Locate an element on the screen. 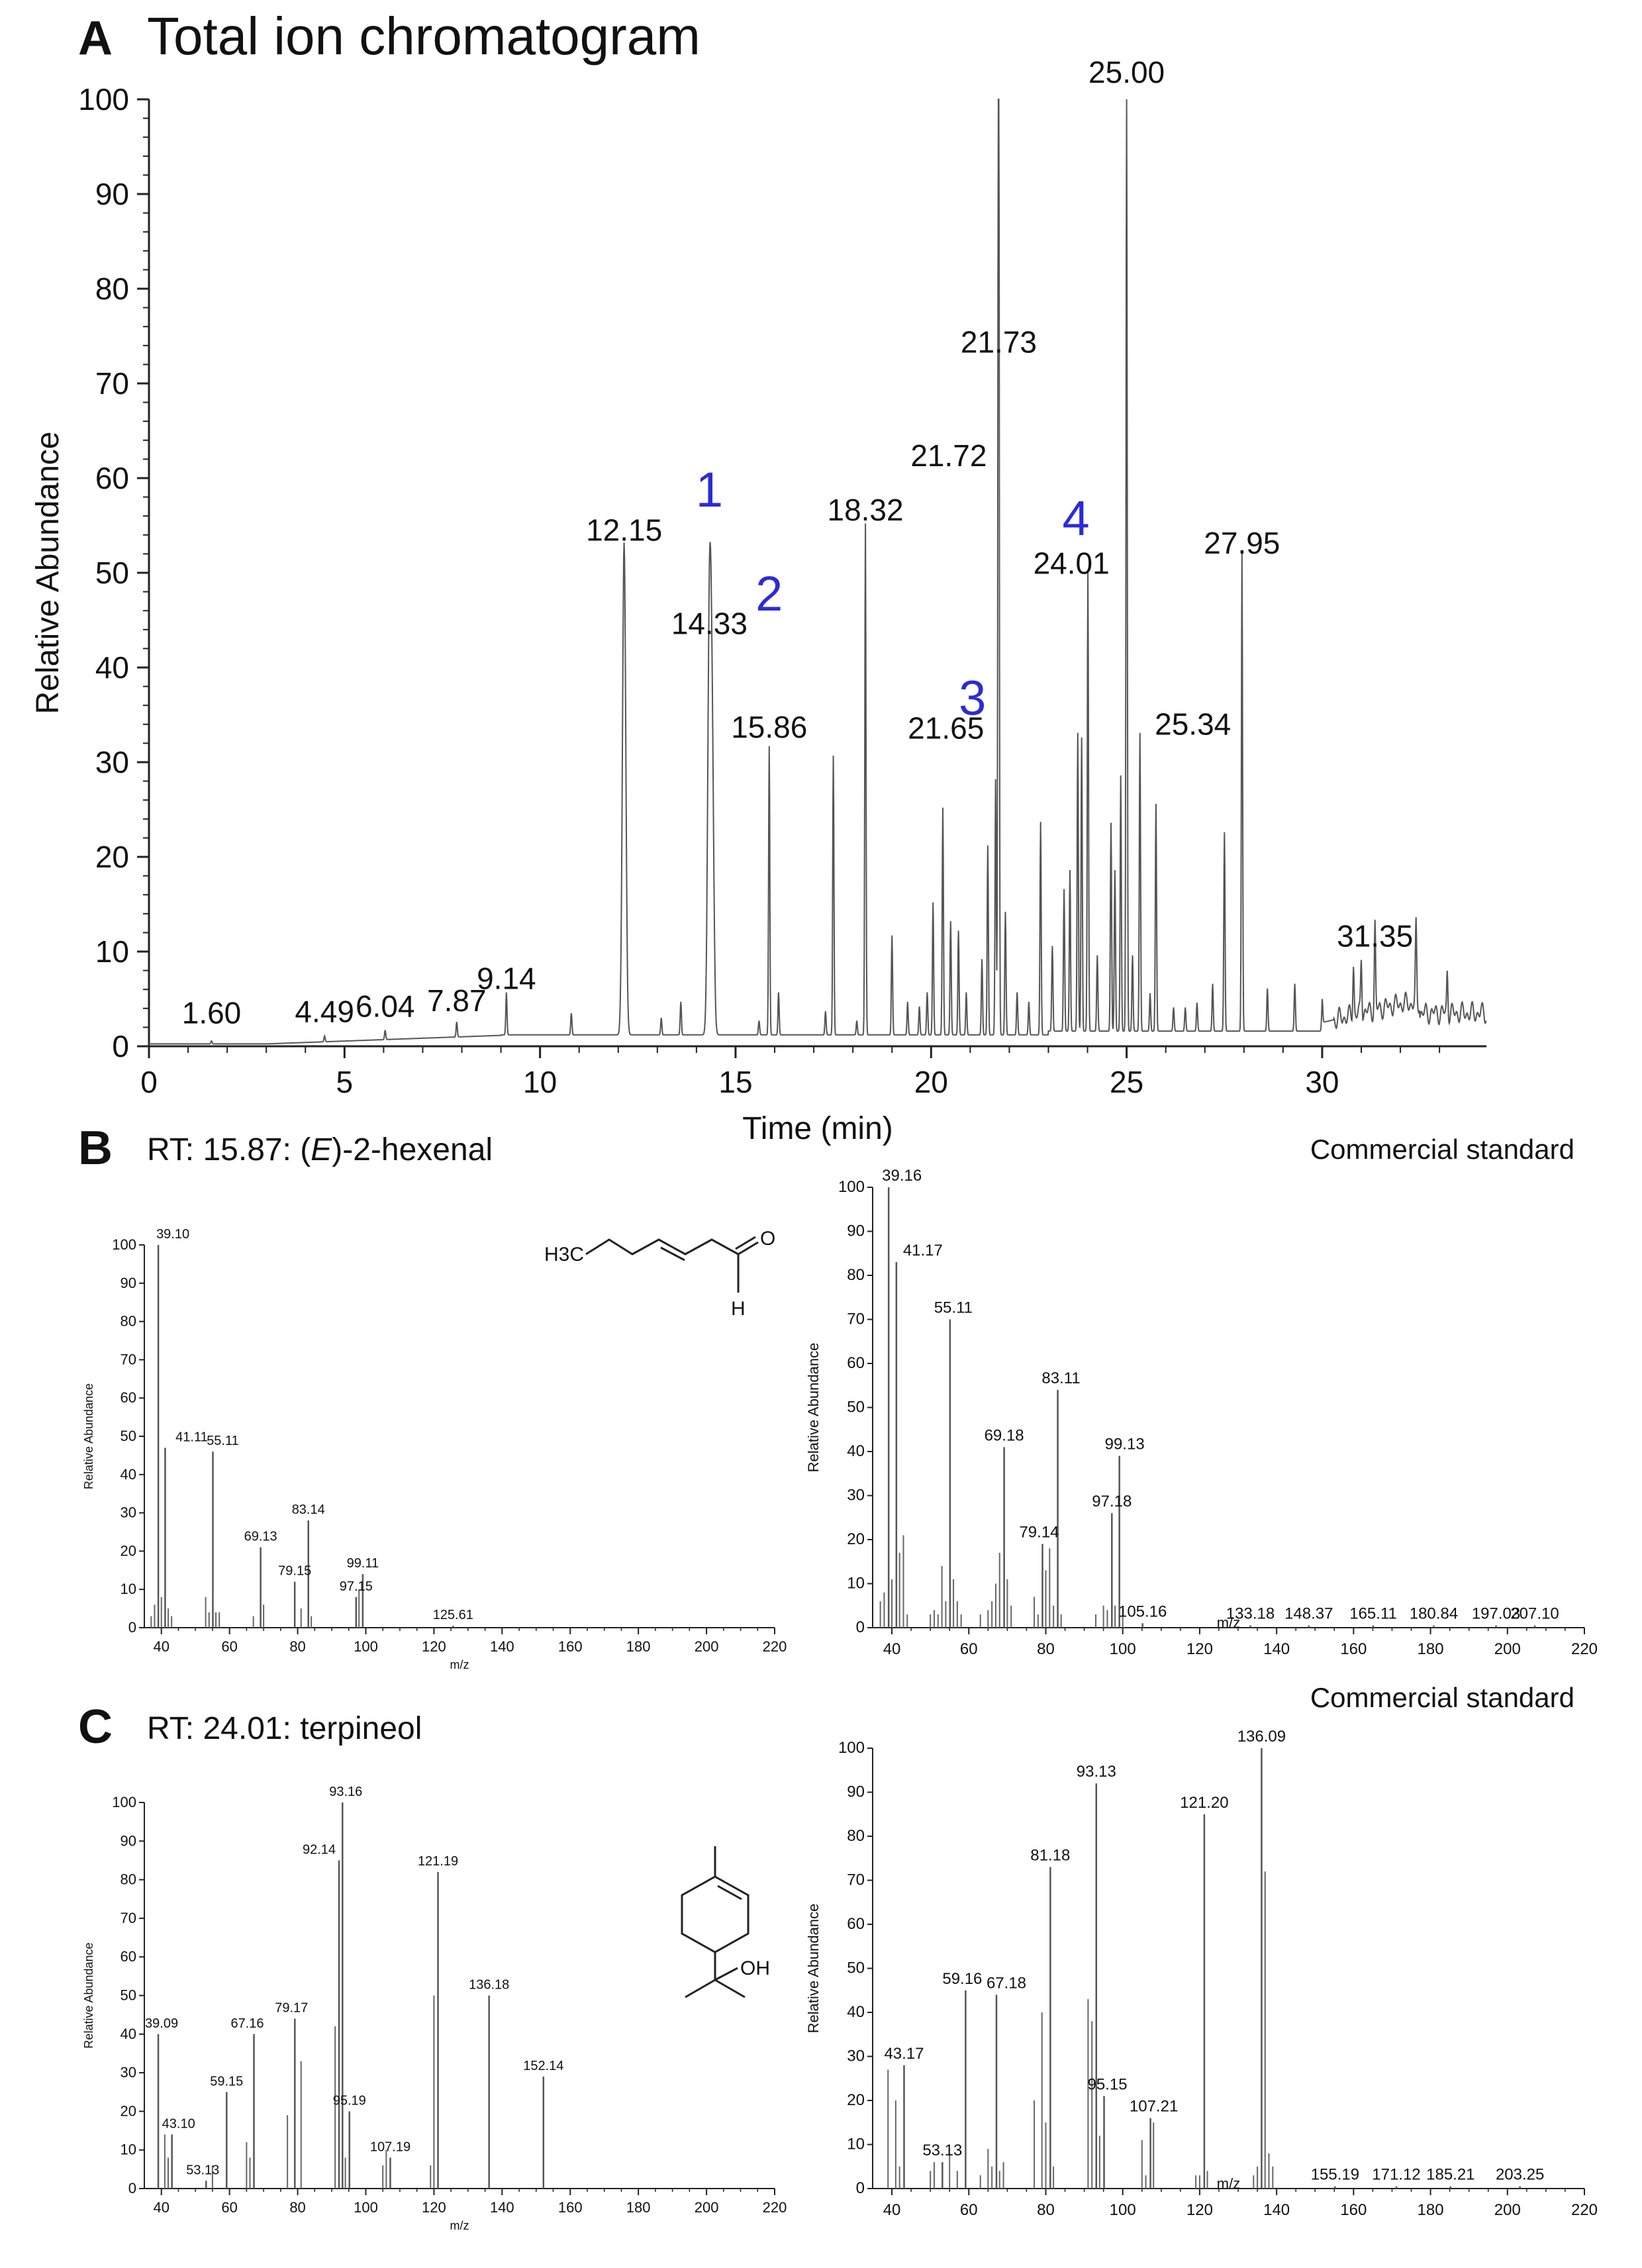 The width and height of the screenshot is (1642, 2268). peak-mz-label: 59.15 is located at coordinates (227, 2081).